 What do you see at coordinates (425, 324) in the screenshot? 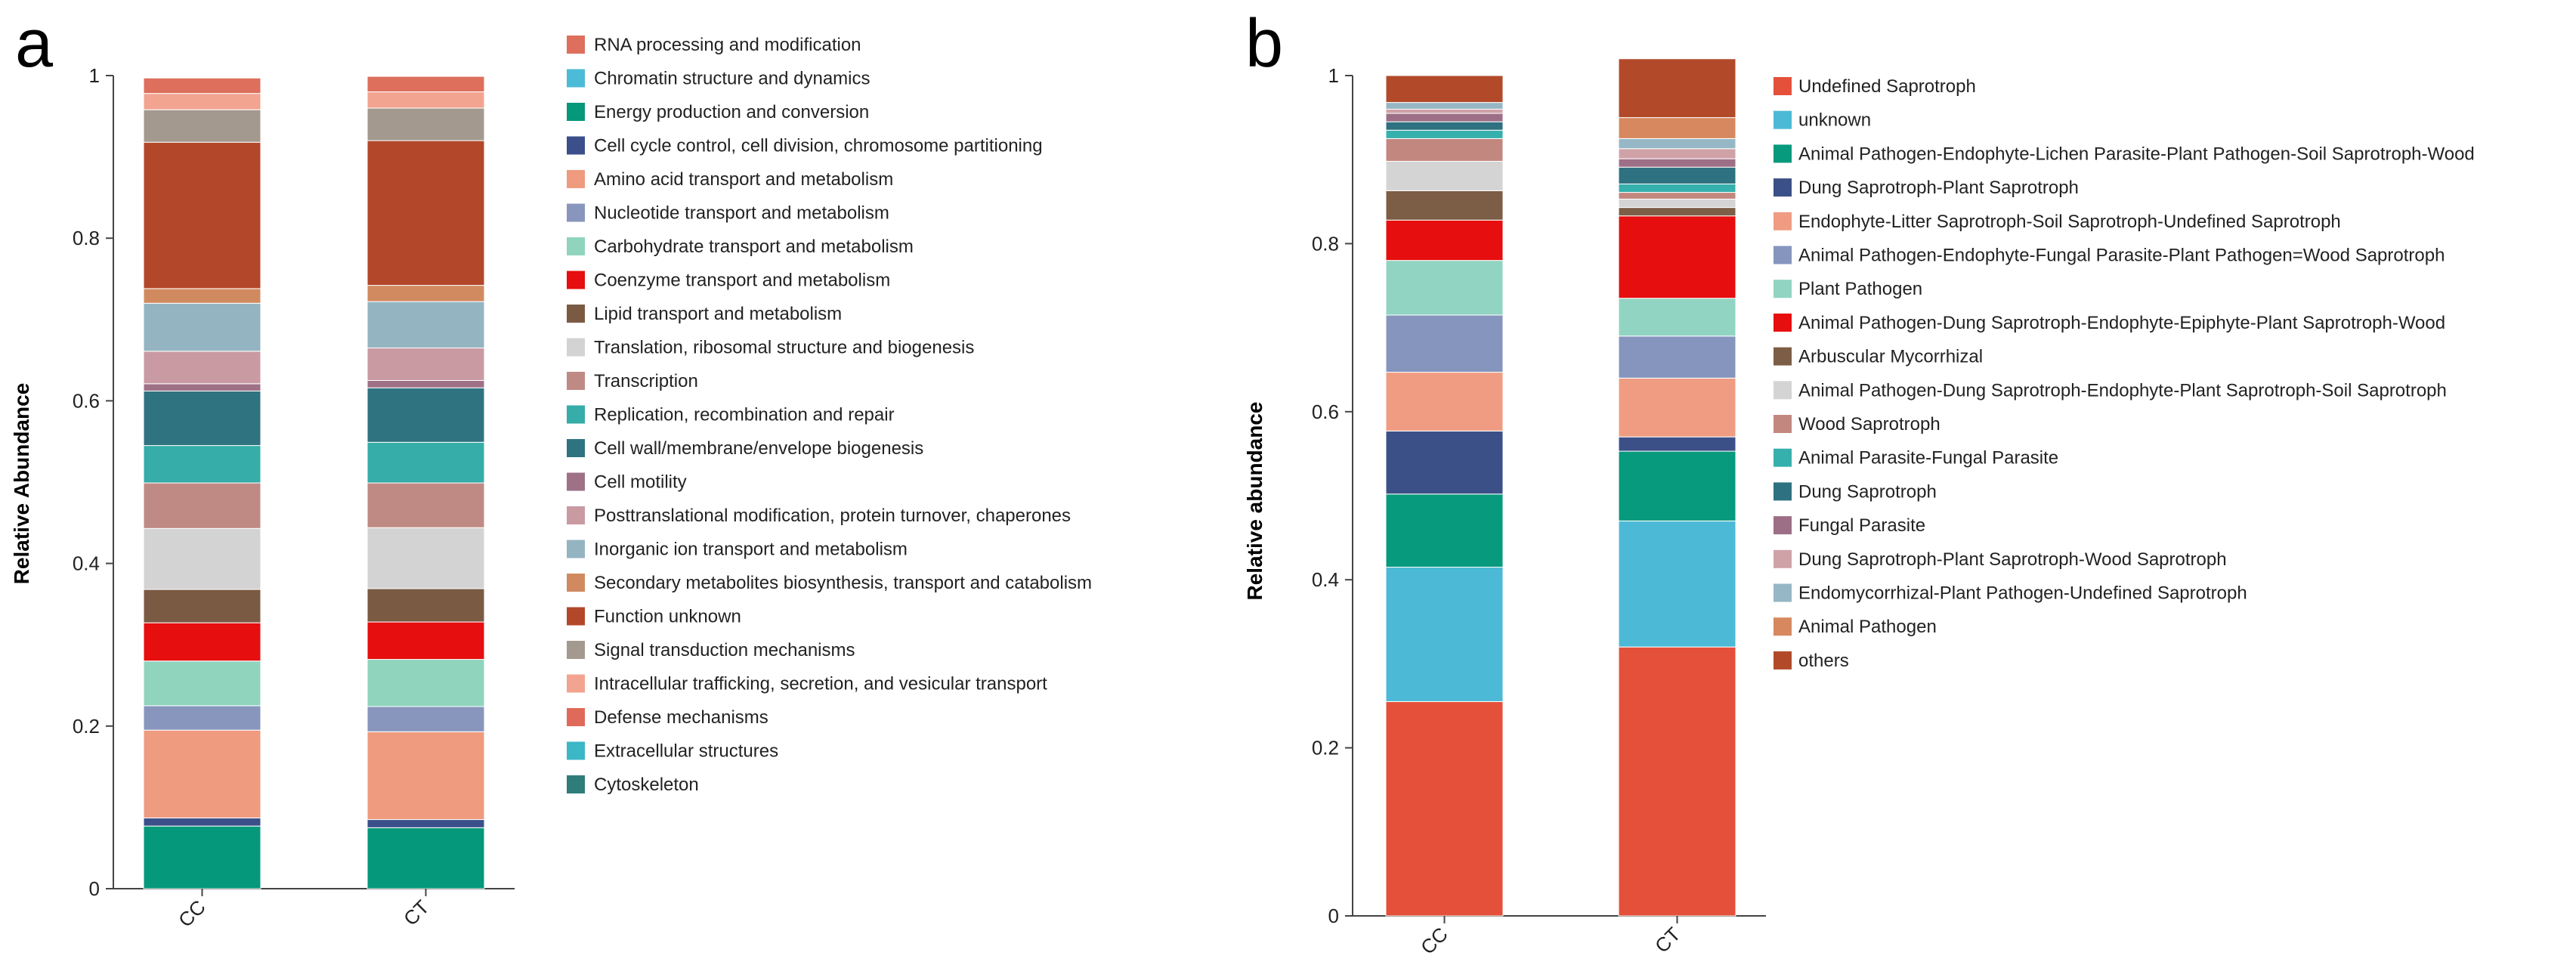
I see `bar-segment-ct-inorganic-ion-transport-and-metabolism` at bounding box center [425, 324].